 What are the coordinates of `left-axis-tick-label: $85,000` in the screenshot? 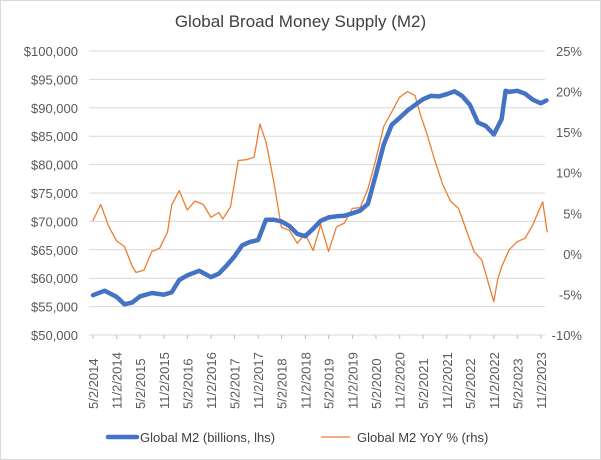 It's located at (54, 136).